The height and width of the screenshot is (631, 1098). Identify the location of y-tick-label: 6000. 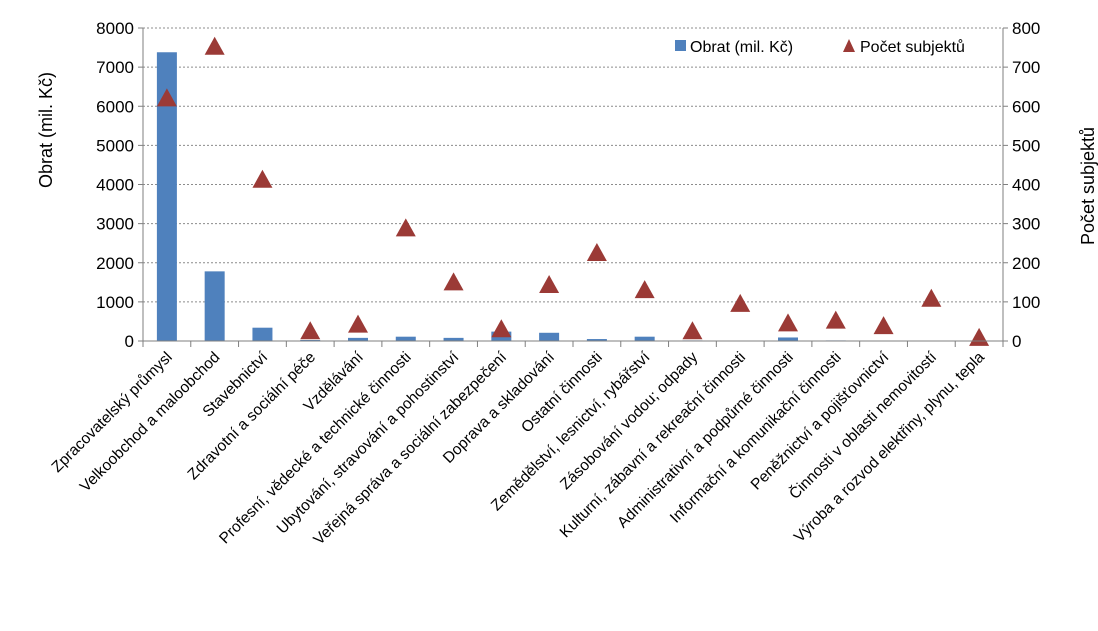
(115, 106).